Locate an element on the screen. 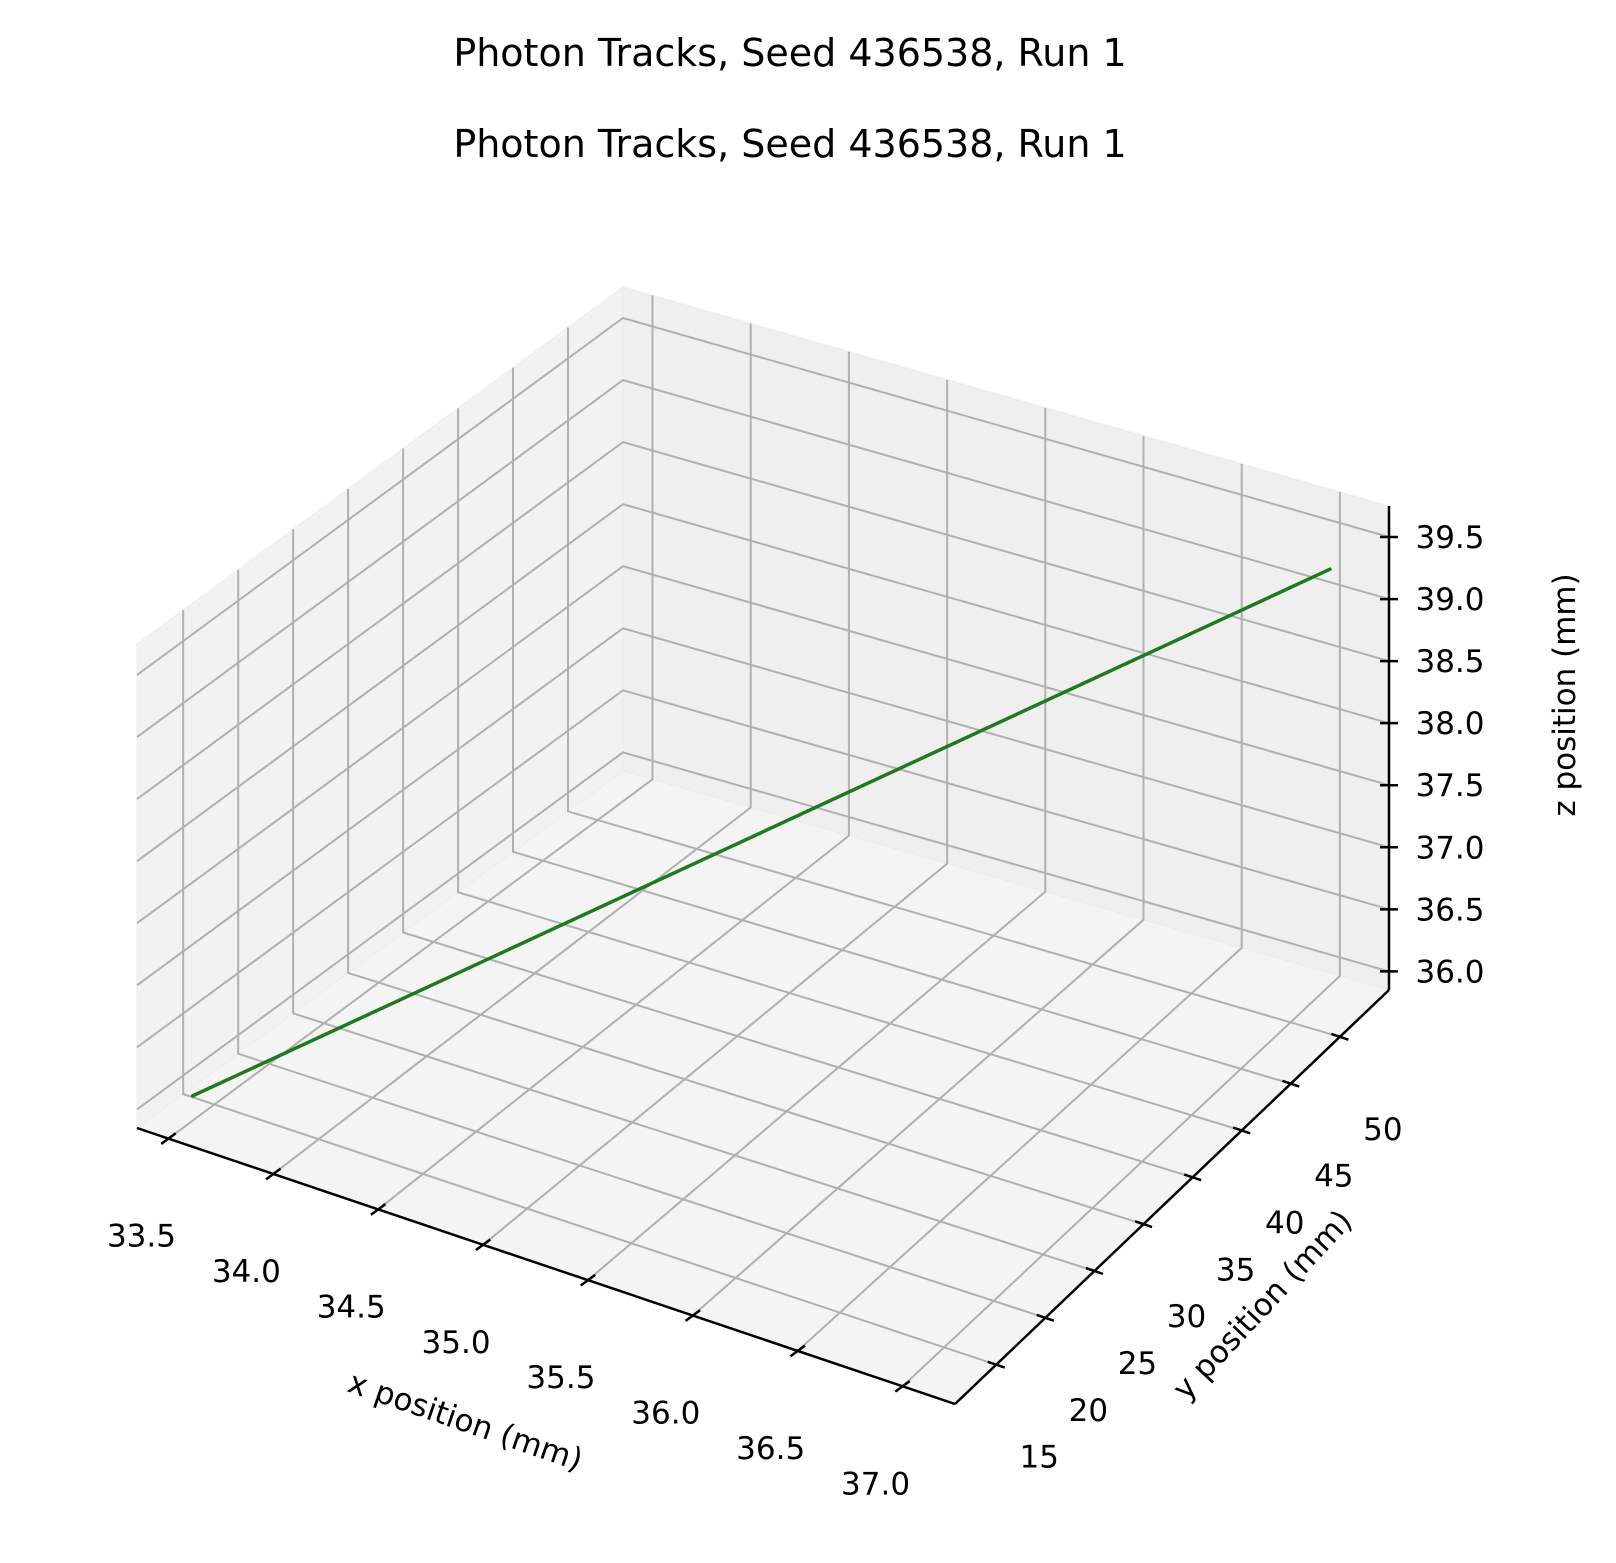 This screenshot has height=1563, width=1616. y-tick-label: 25 is located at coordinates (1137, 1364).